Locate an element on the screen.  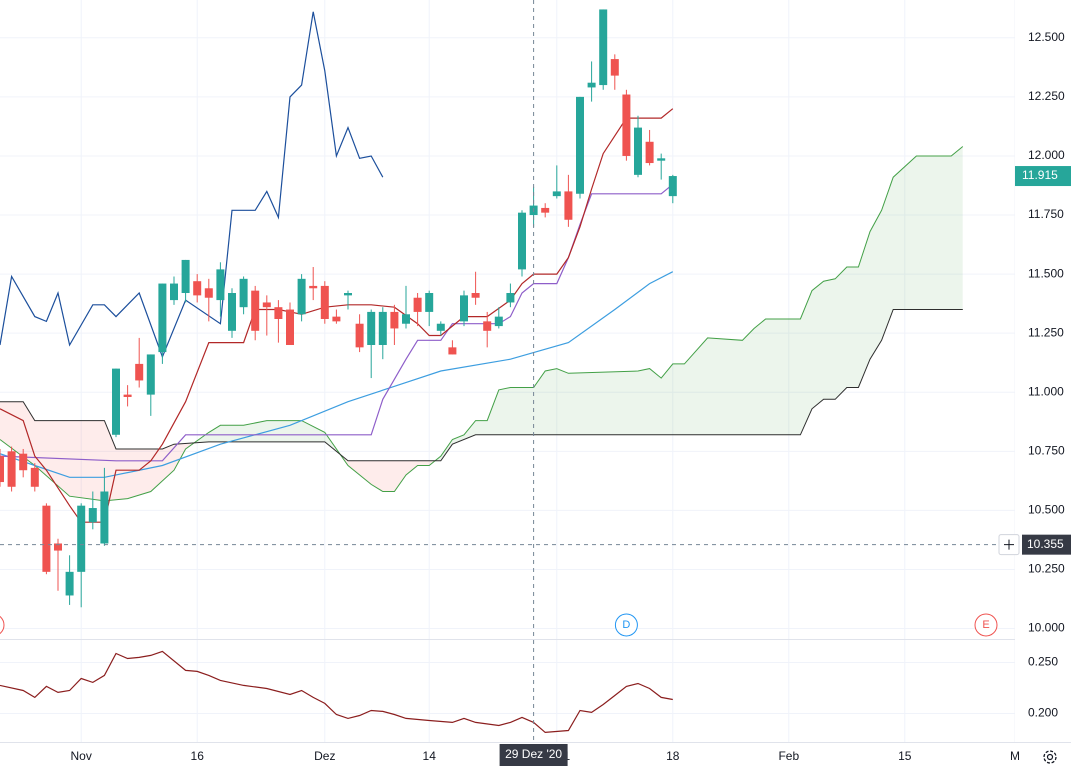
y-tick-label: 12.500 is located at coordinates (1046, 37).